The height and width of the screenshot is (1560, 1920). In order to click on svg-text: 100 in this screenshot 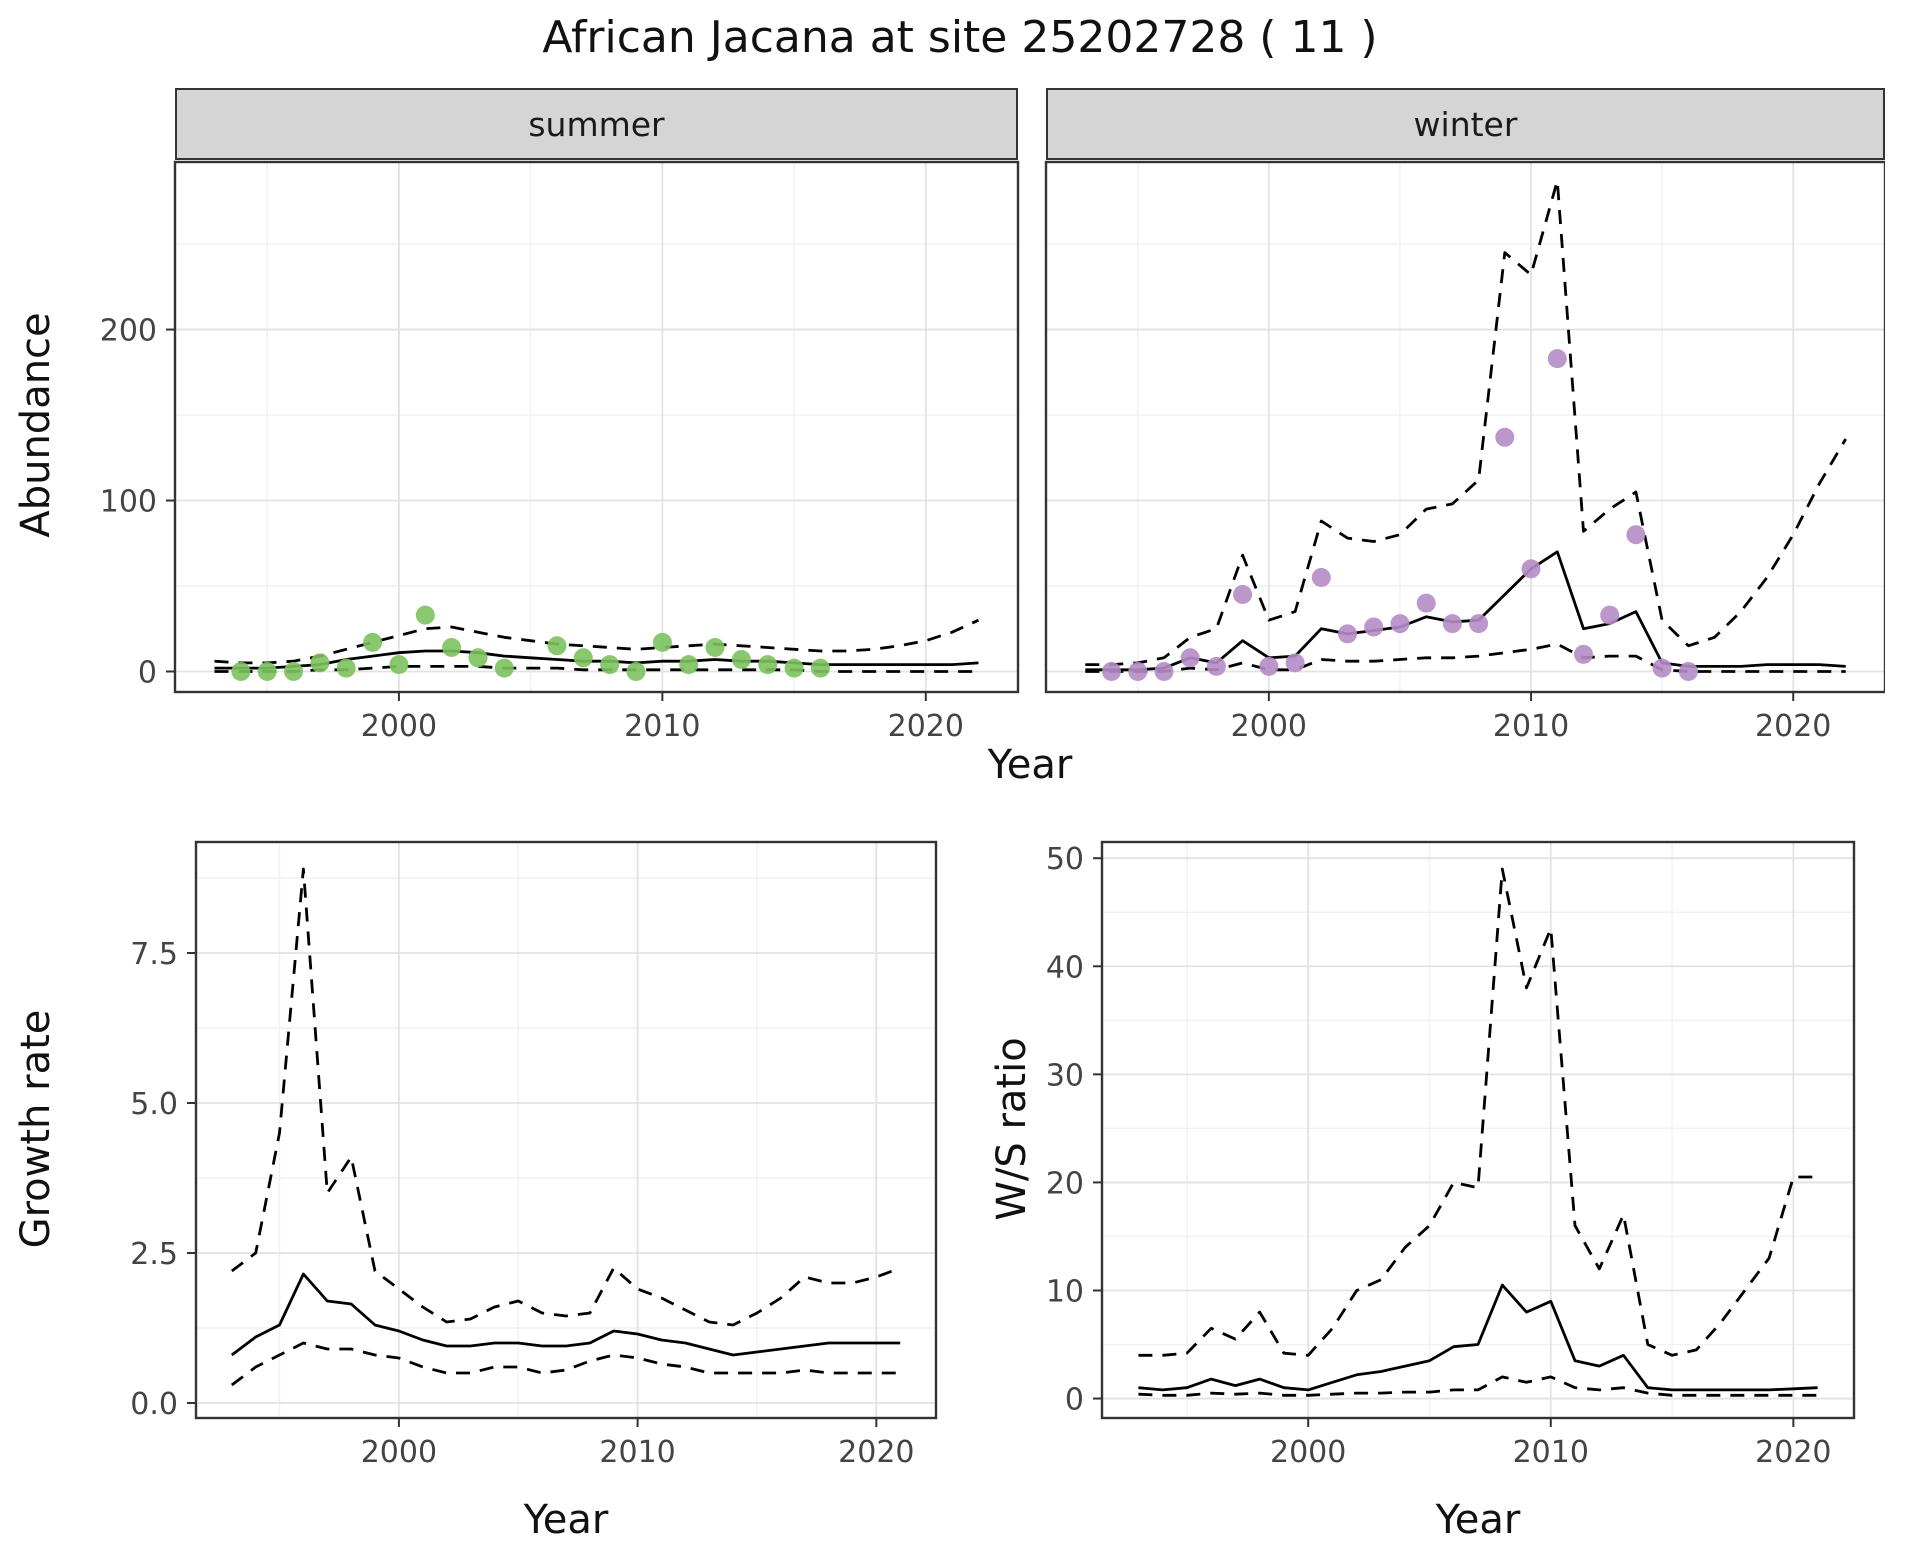, I will do `click(128, 502)`.